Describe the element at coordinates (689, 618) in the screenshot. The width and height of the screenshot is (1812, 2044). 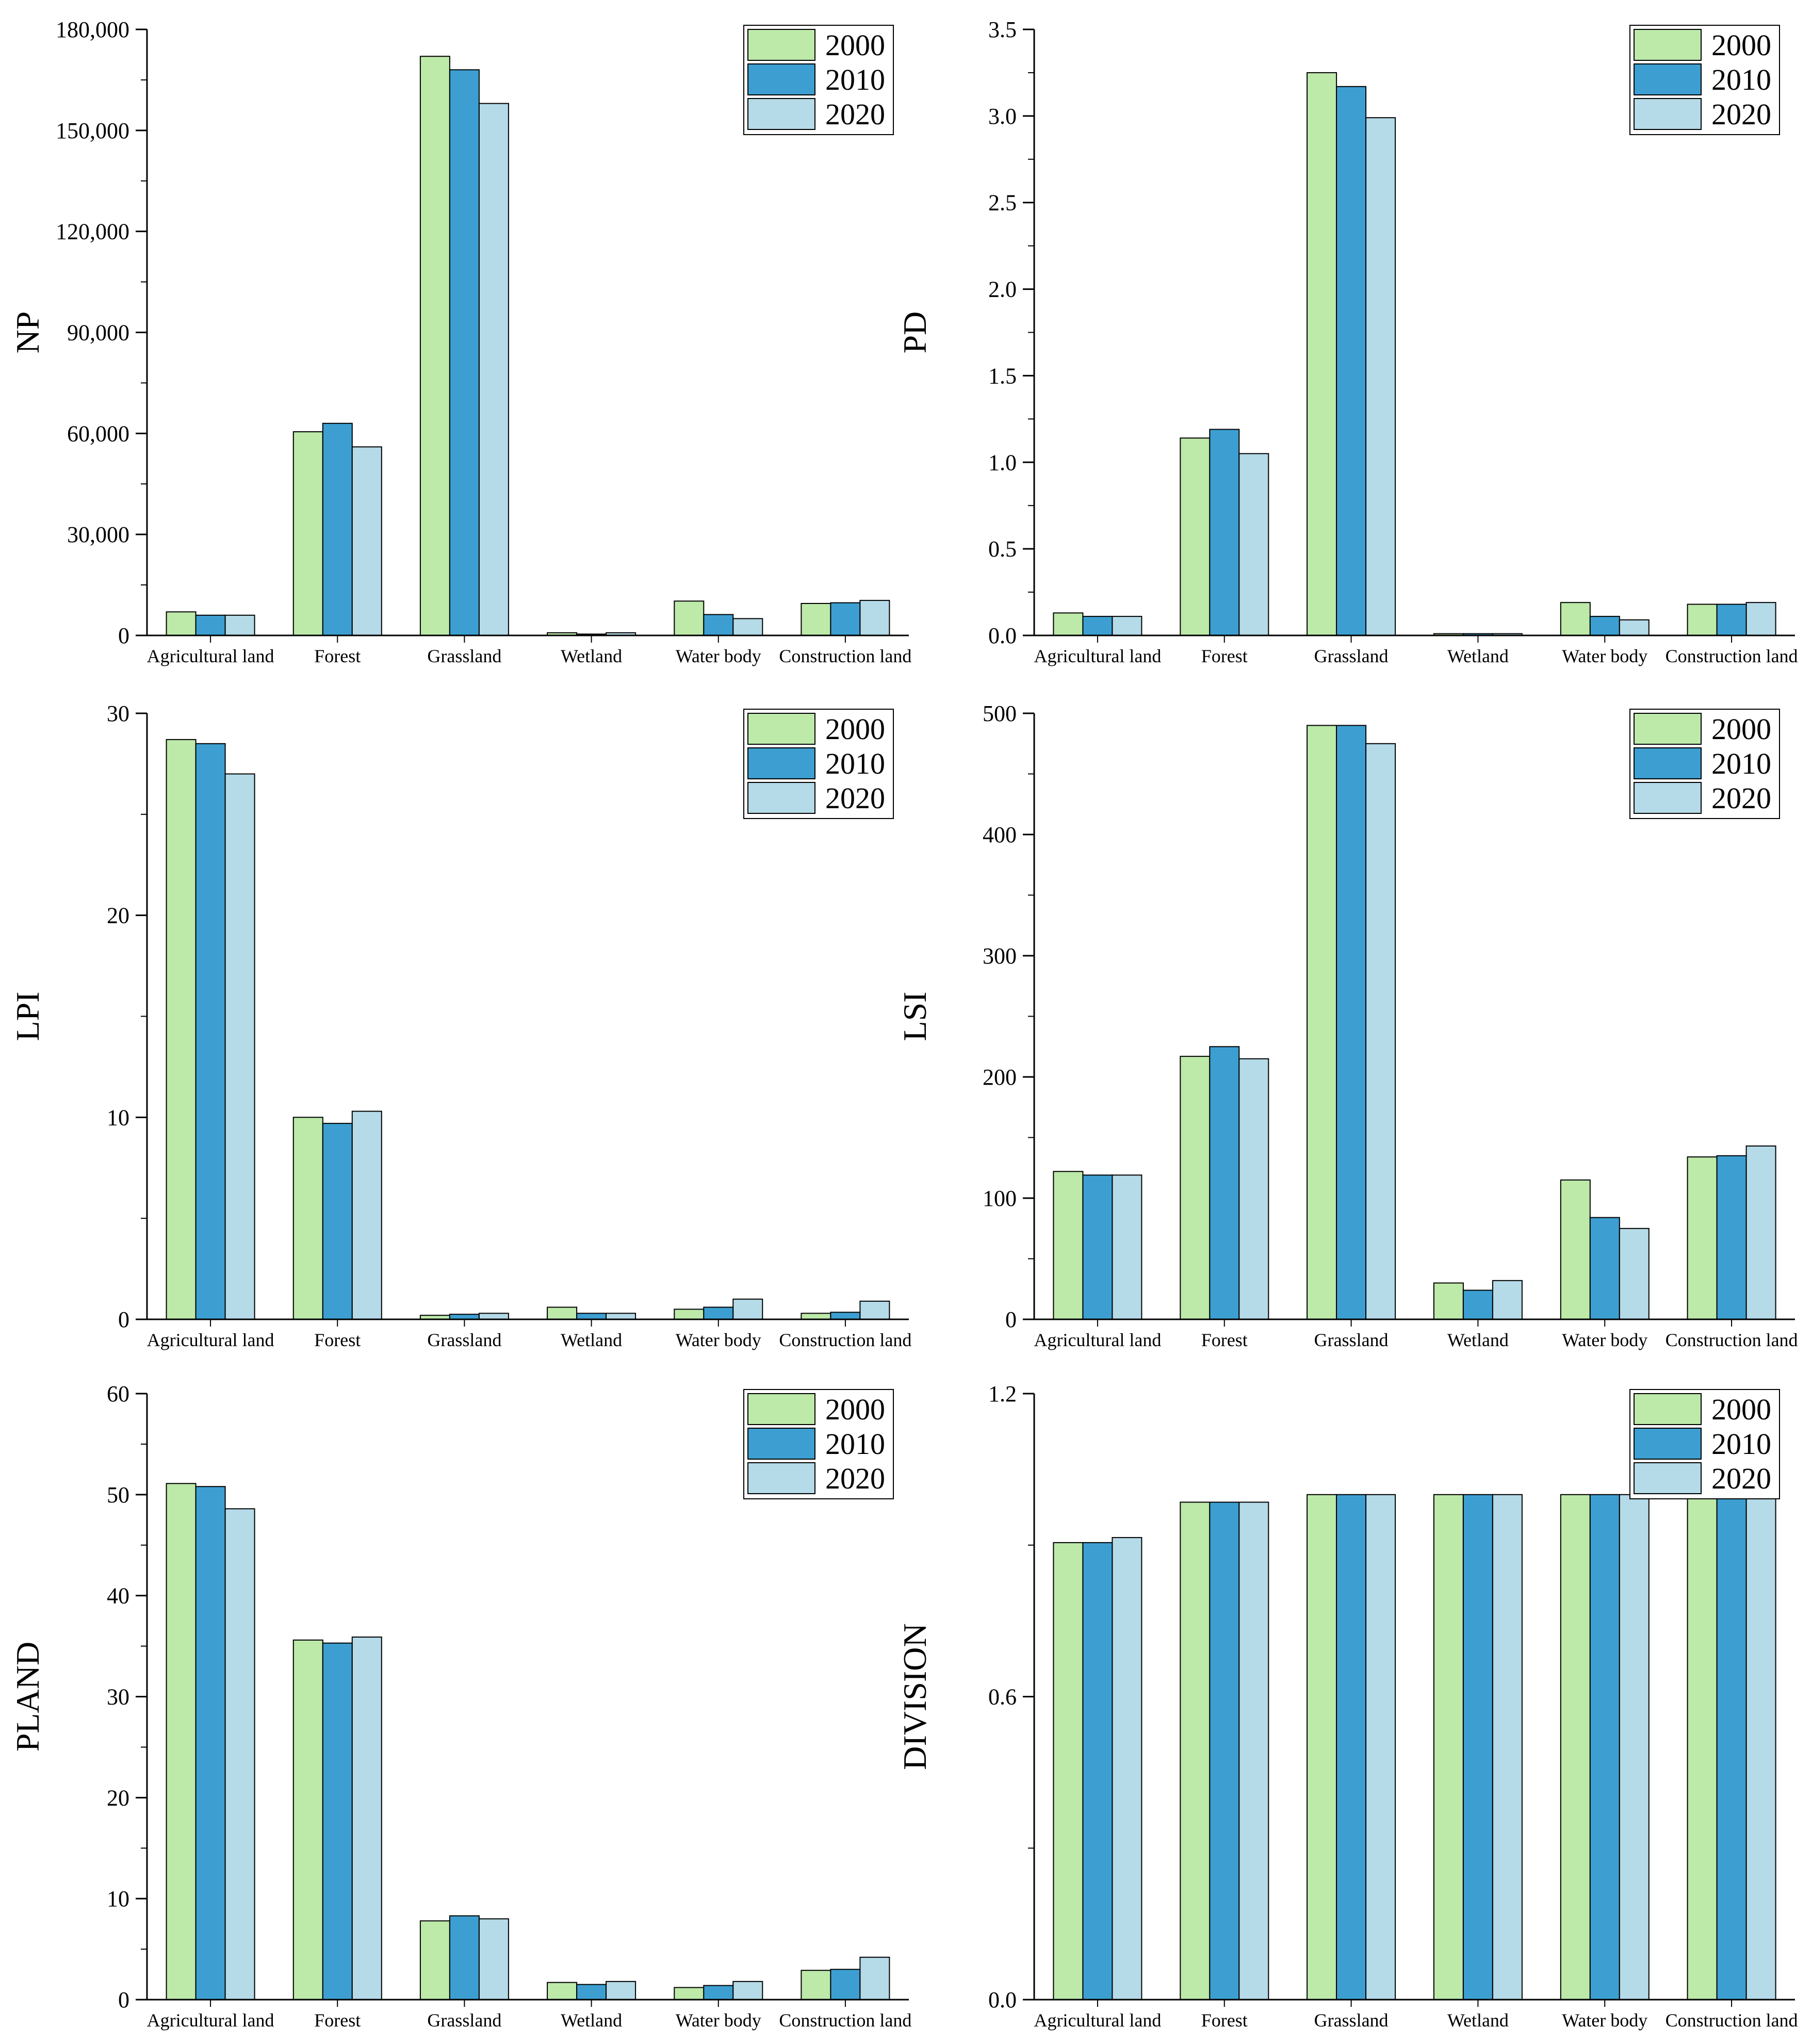
I see `bar-np-water-body-2000` at that location.